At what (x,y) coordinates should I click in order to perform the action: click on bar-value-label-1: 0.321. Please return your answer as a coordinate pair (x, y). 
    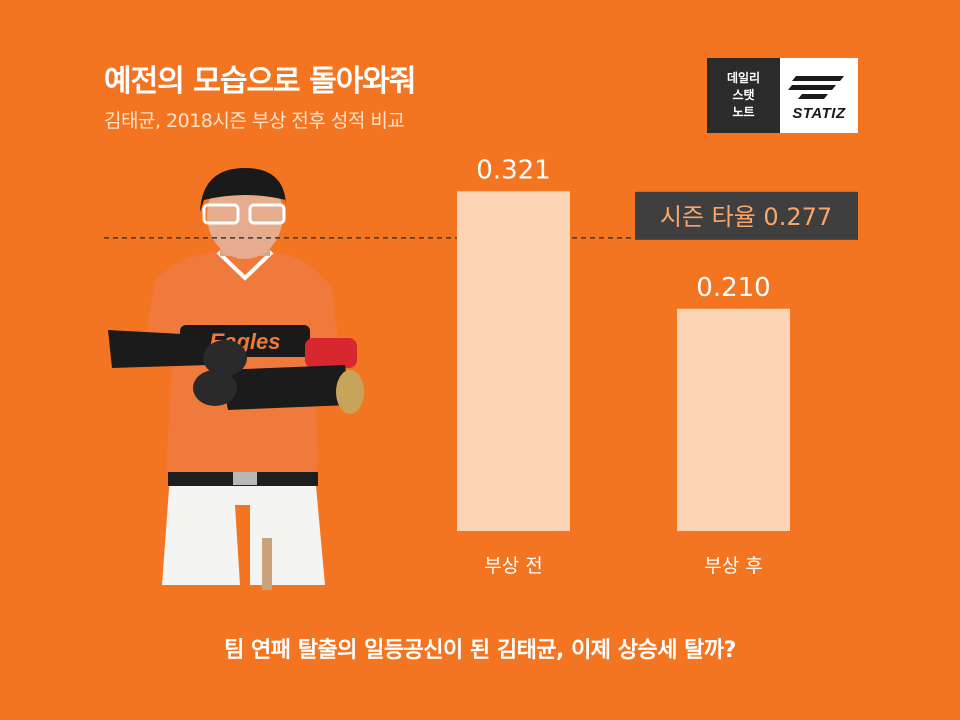
    Looking at the image, I should click on (513, 170).